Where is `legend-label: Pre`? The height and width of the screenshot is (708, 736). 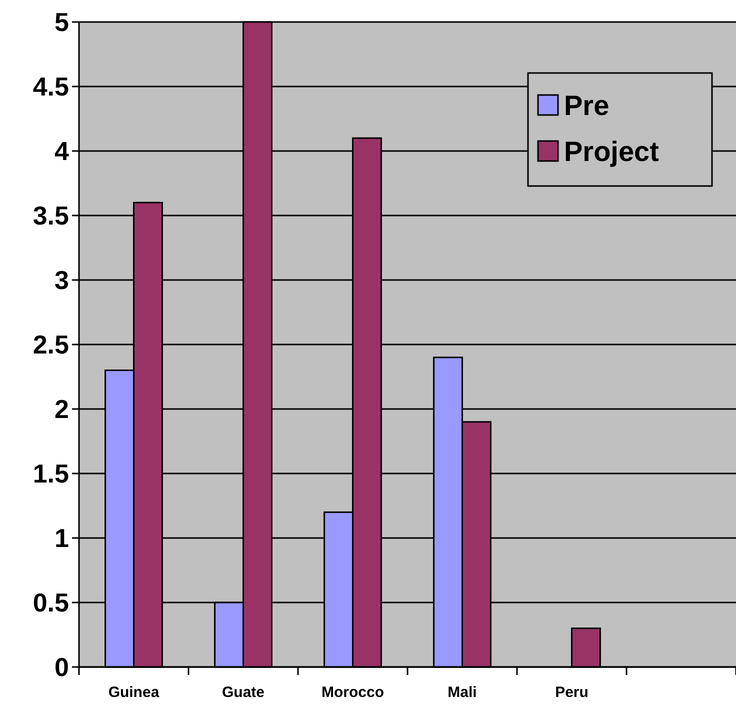
legend-label: Pre is located at coordinates (587, 105).